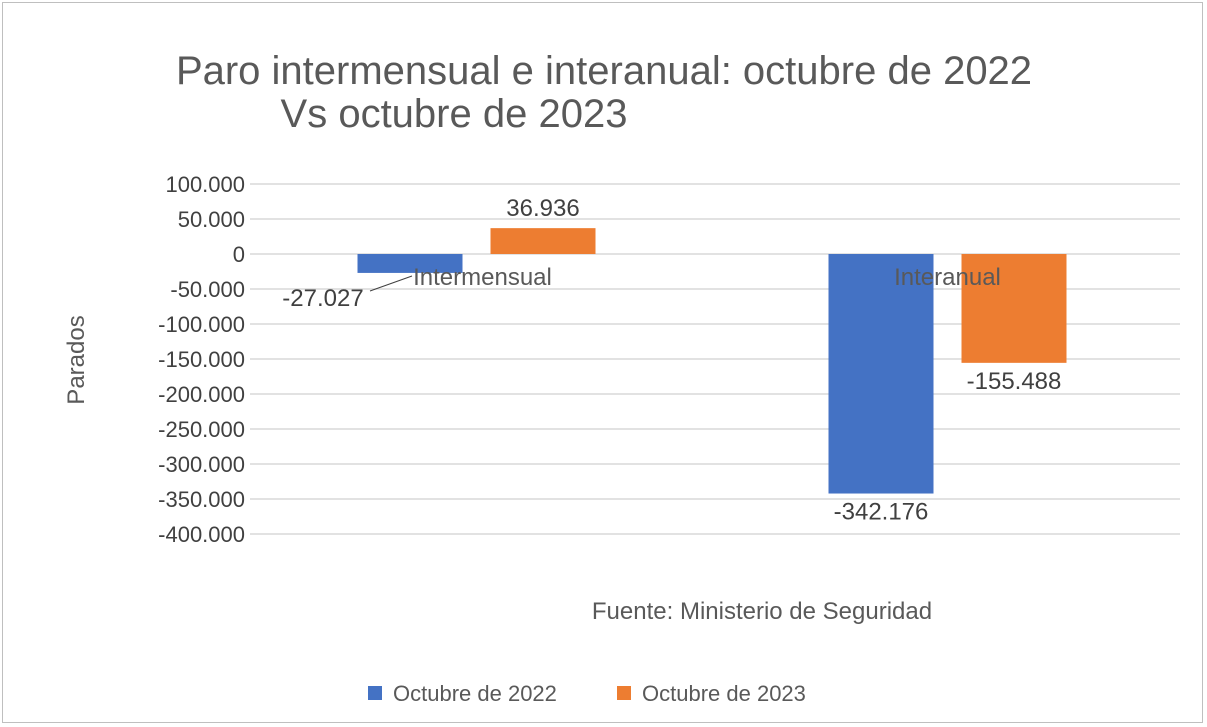 The image size is (1207, 727). What do you see at coordinates (207, 289) in the screenshot?
I see `y-tick-label: -50.000` at bounding box center [207, 289].